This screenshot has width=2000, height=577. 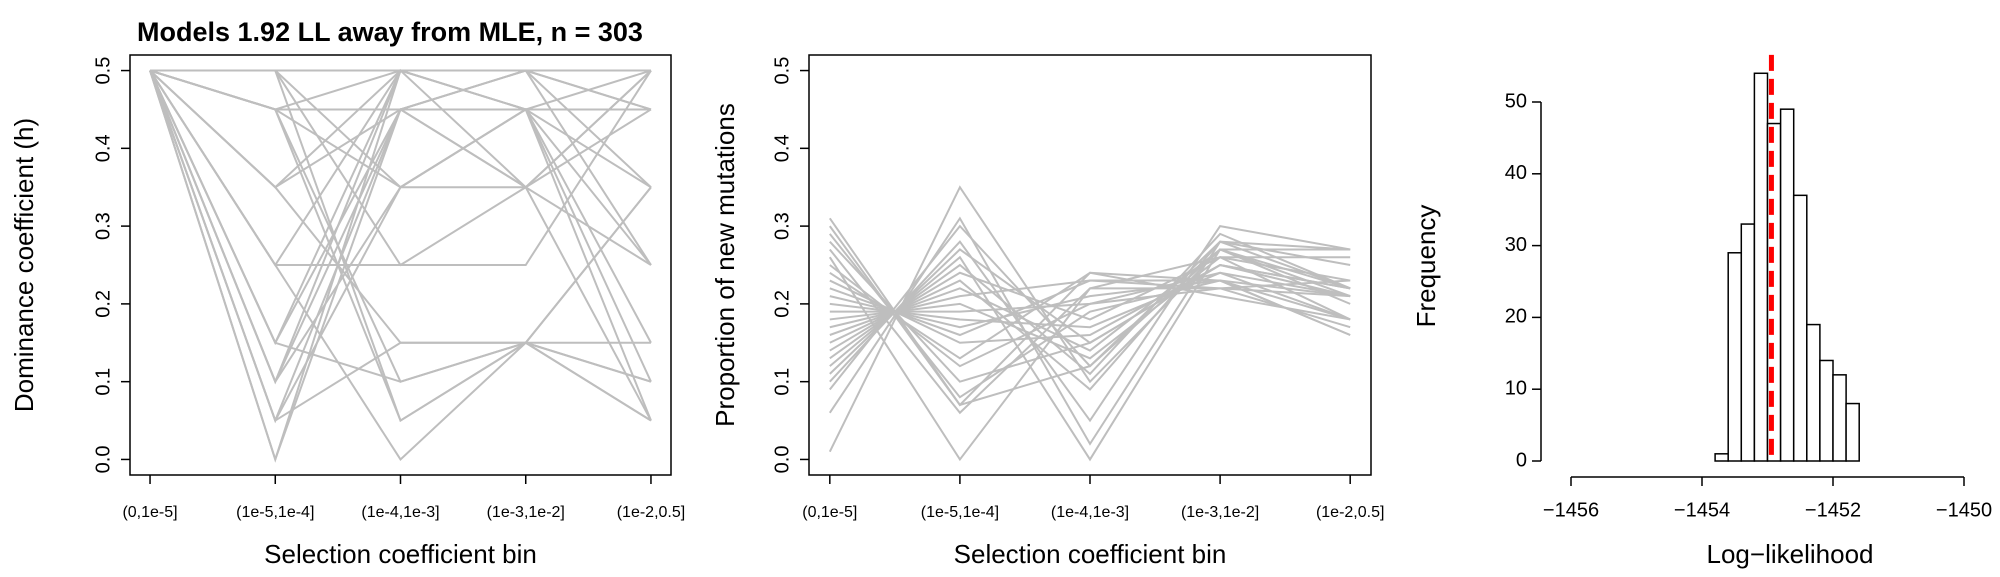 I want to click on x-tick-label: −1454, so click(x=1702, y=510).